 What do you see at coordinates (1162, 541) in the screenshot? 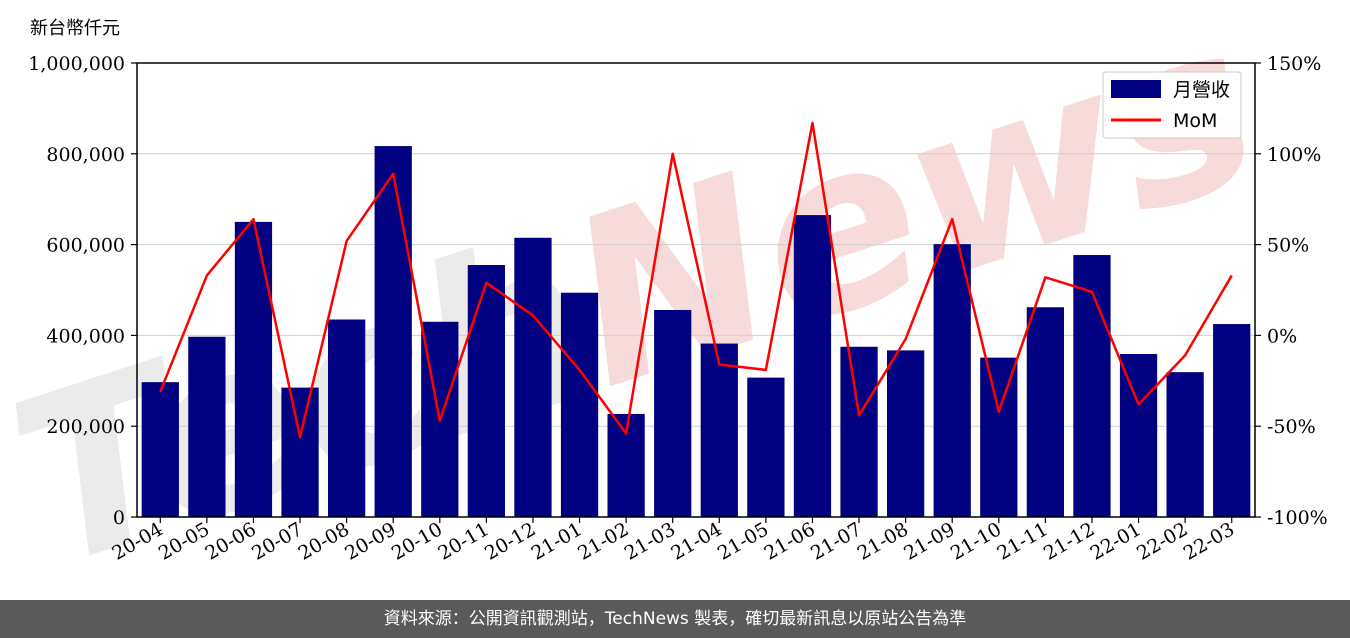
I see `x-tick-label: 22-02` at bounding box center [1162, 541].